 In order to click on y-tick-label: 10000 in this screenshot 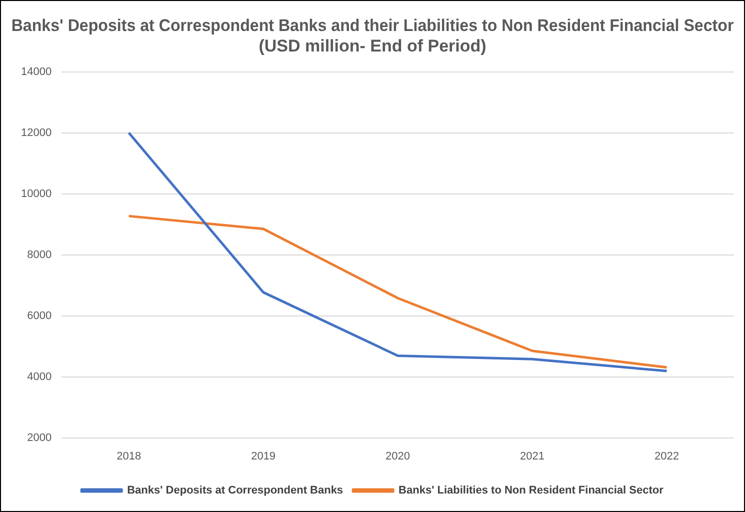, I will do `click(36, 194)`.